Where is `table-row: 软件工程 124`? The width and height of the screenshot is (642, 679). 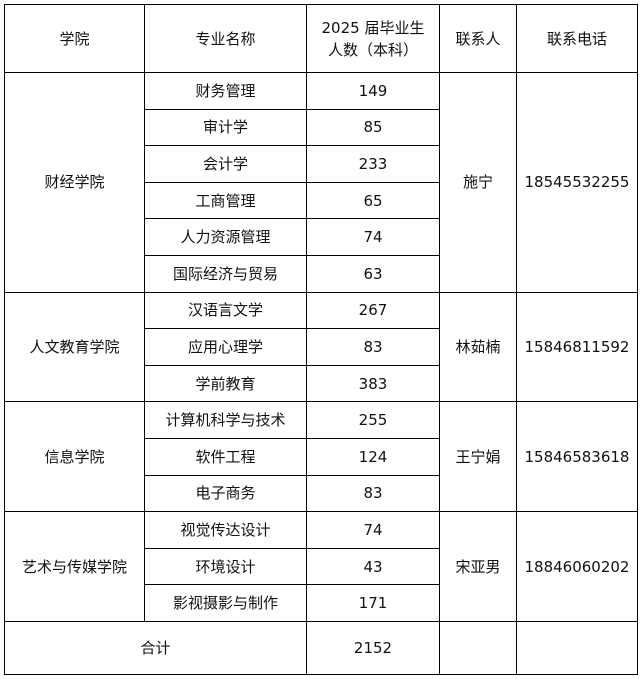 table-row: 软件工程 124 is located at coordinates (321, 456).